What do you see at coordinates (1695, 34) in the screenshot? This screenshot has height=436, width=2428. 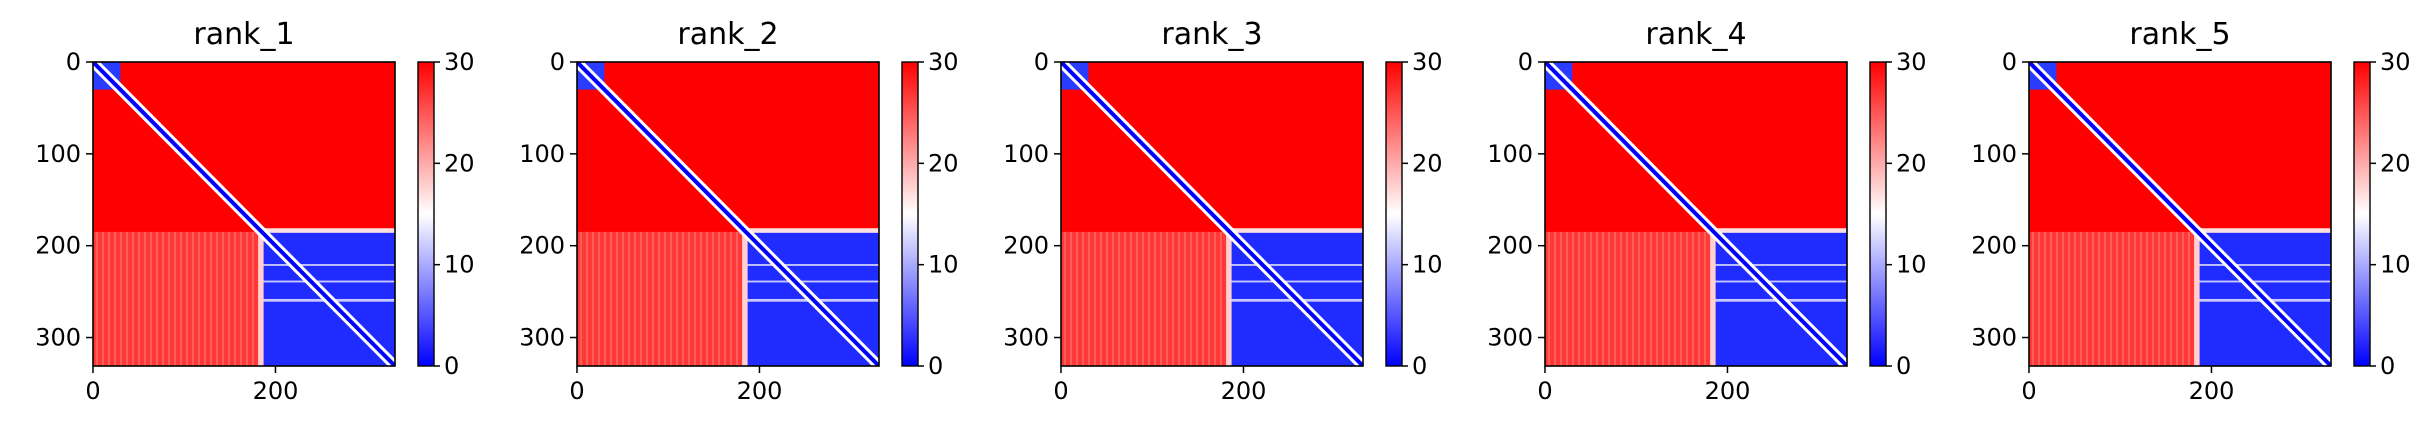 I see `panel-title: rank_4` at bounding box center [1695, 34].